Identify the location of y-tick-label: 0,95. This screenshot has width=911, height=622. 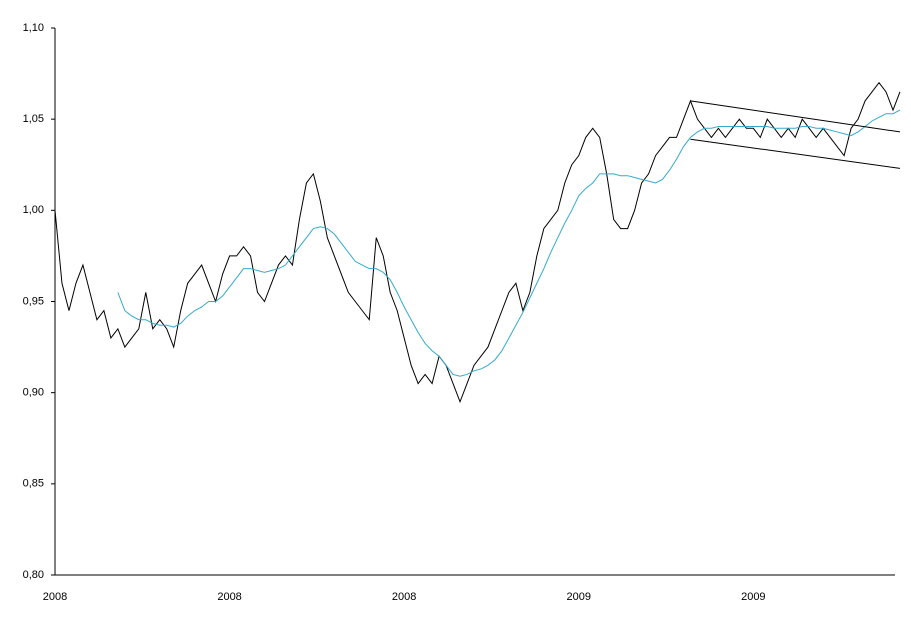
(33, 301).